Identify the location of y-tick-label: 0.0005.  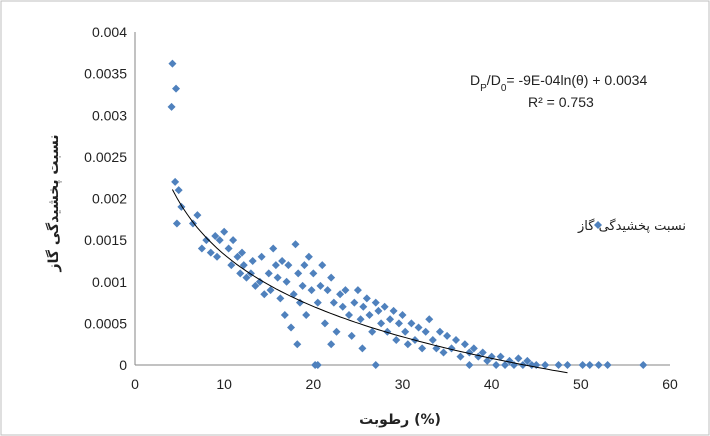
(105, 323).